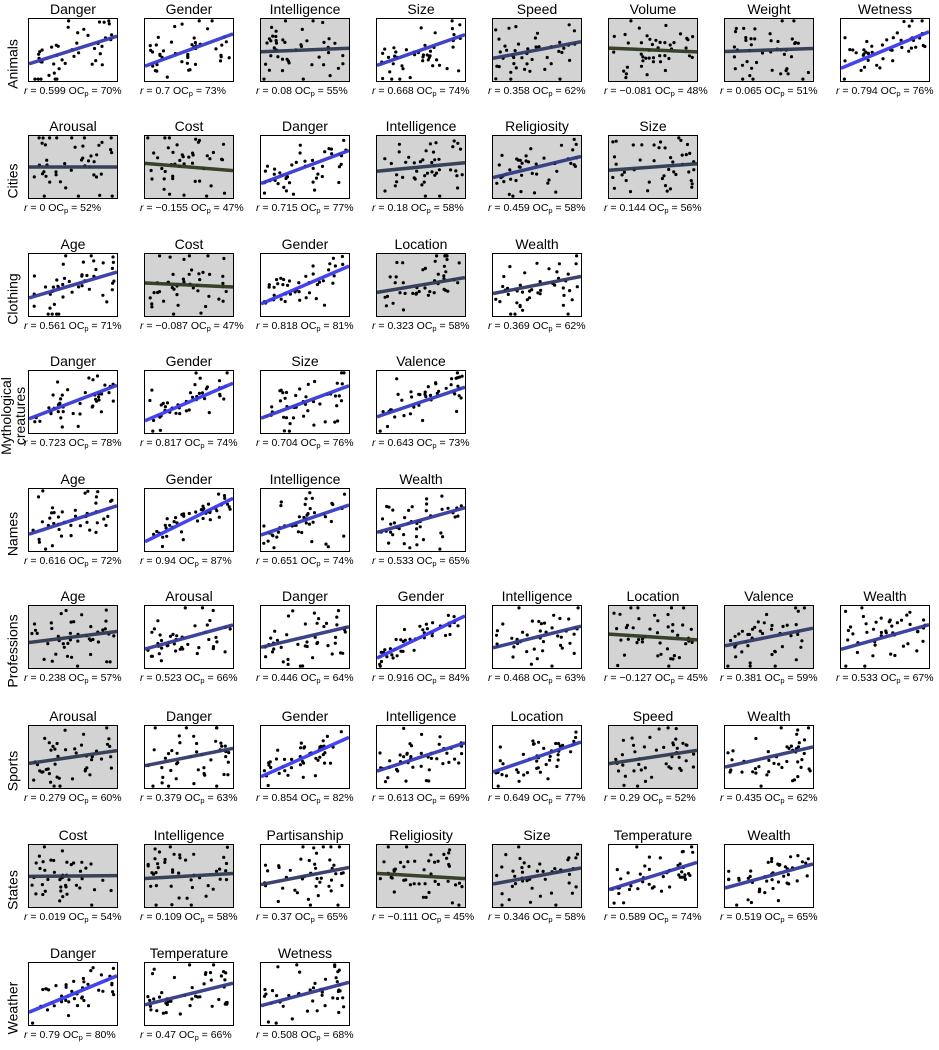 The width and height of the screenshot is (939, 1050). I want to click on oc-value: 58%, so click(227, 917).